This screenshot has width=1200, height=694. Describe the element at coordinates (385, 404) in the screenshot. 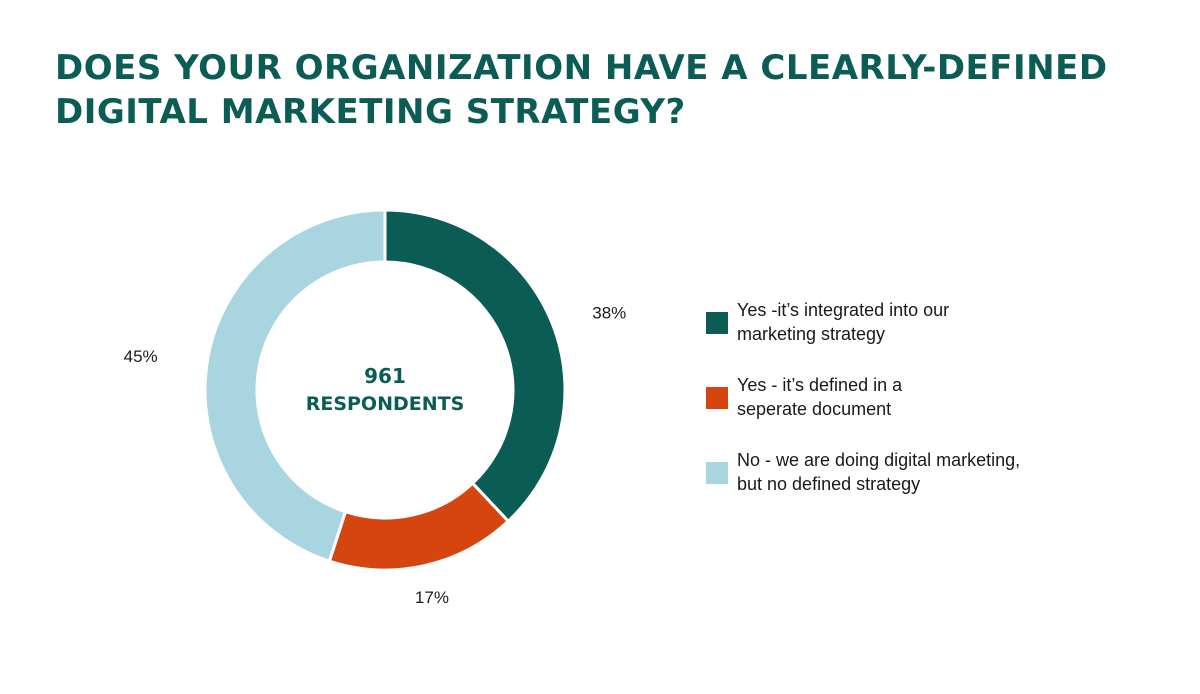

I see `center-respondent-label: RESPONDENTS` at that location.